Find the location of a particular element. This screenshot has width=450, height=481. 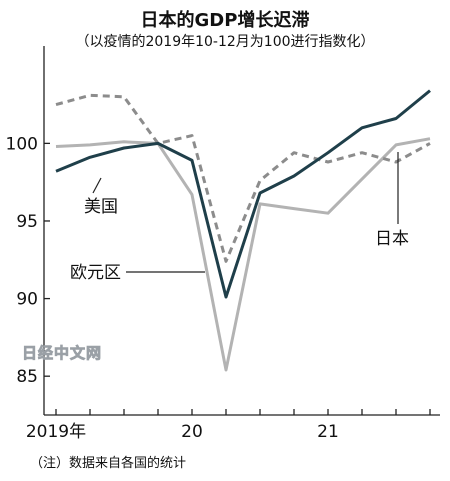

series-label-japan: 日本 is located at coordinates (392, 239).